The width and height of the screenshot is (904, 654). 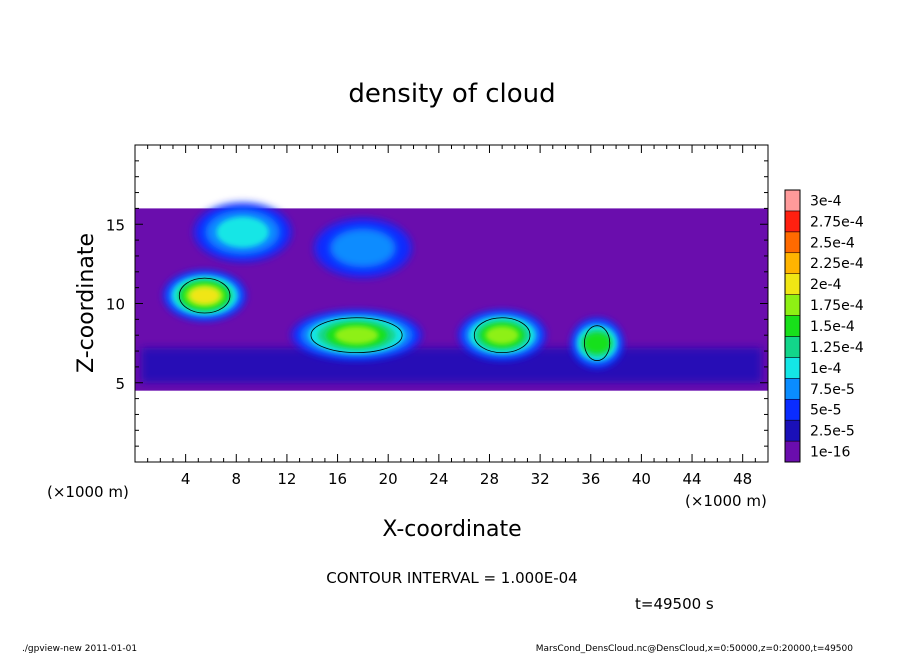 I want to click on x-tick-label: 16, so click(x=337, y=479).